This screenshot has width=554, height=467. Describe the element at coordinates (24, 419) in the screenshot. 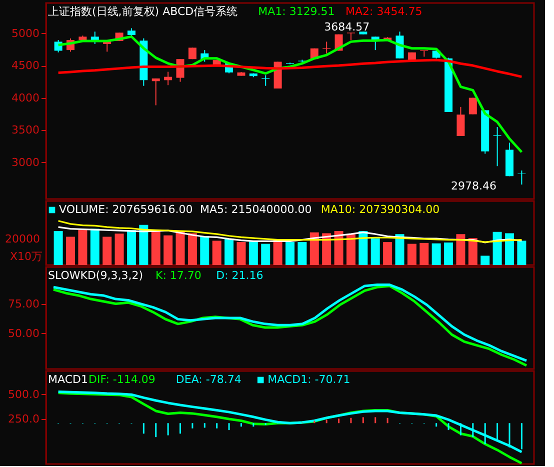

I see `y-tick-label: 250.0` at that location.